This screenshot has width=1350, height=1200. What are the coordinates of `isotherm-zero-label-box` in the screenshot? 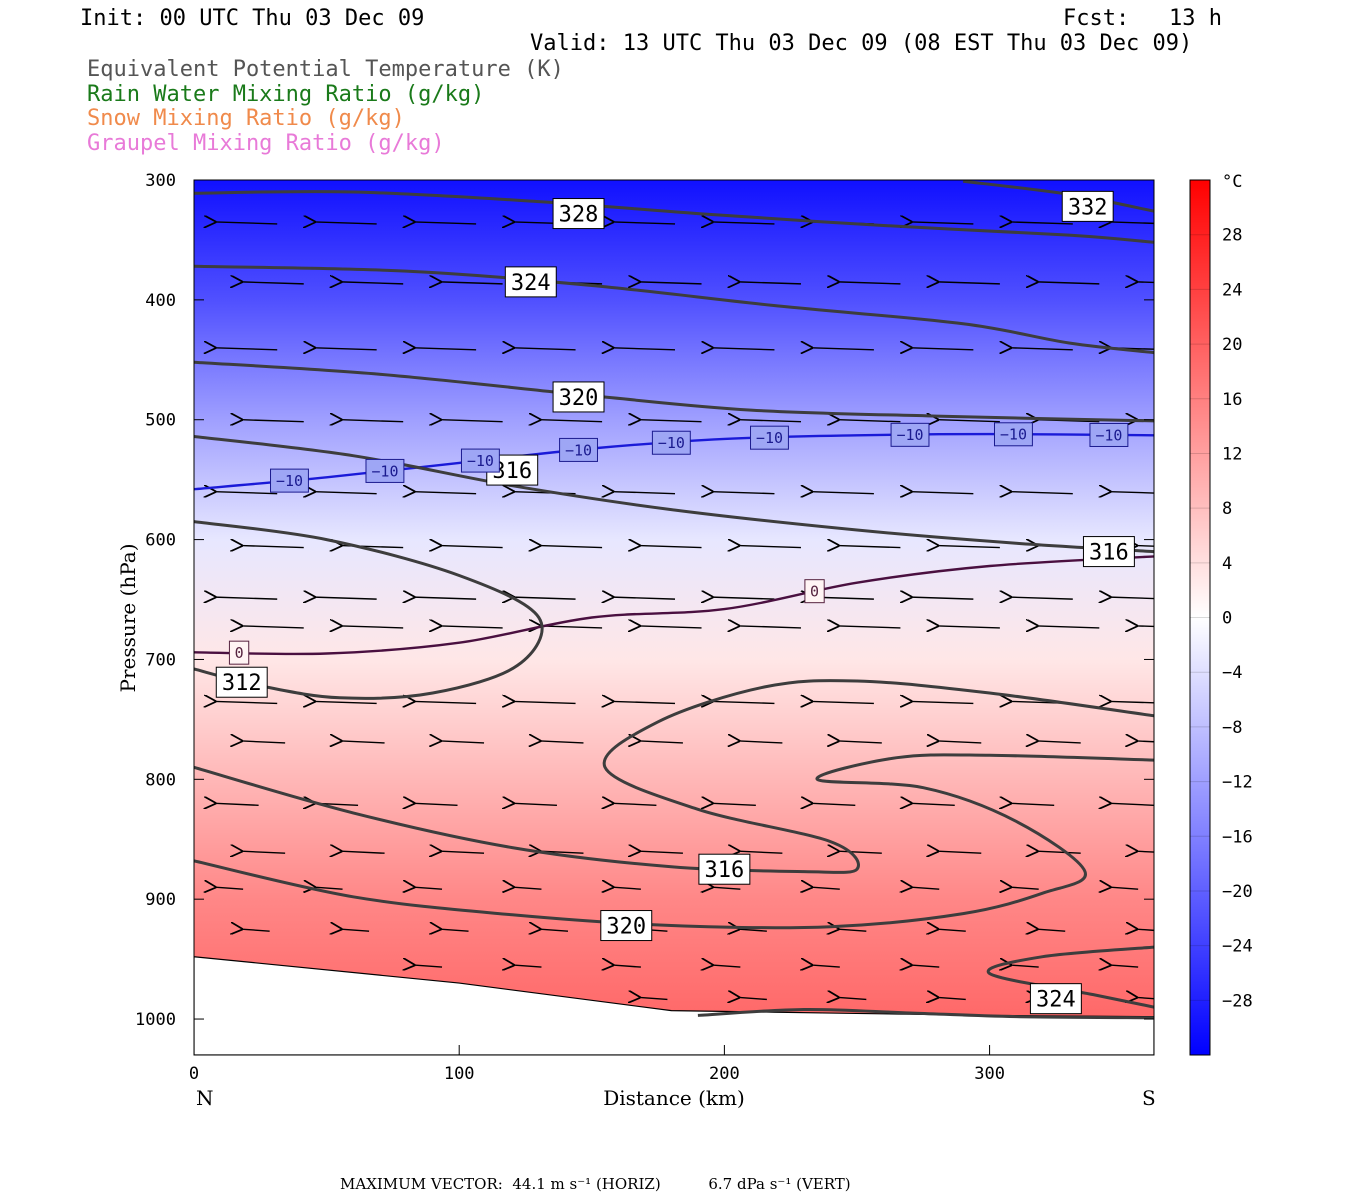 It's located at (239, 652).